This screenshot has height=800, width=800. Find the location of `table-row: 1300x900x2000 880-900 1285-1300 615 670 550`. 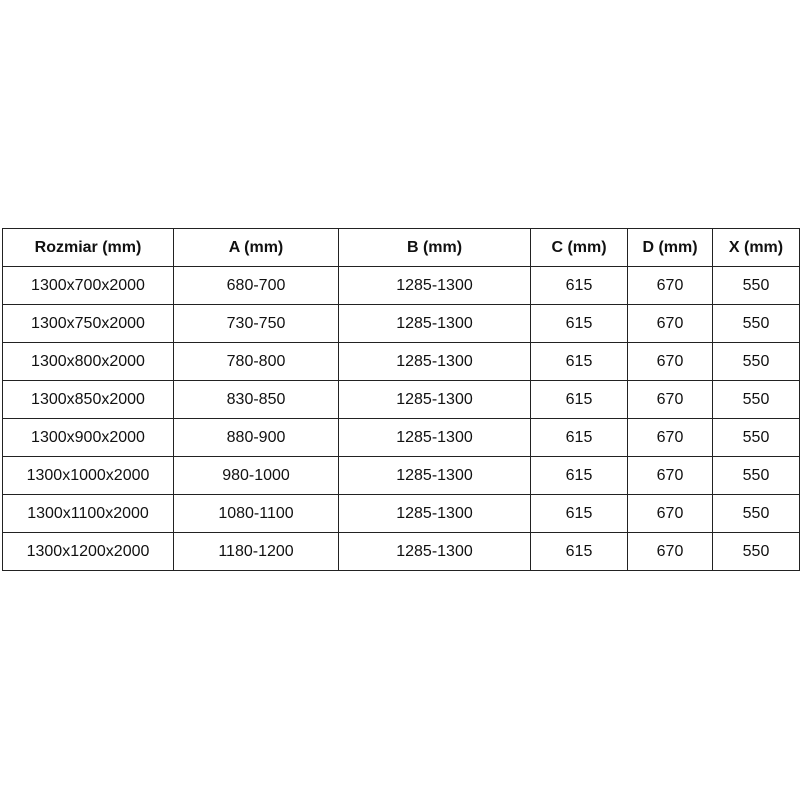

table-row: 1300x900x2000 880-900 1285-1300 615 670 550 is located at coordinates (401, 437).